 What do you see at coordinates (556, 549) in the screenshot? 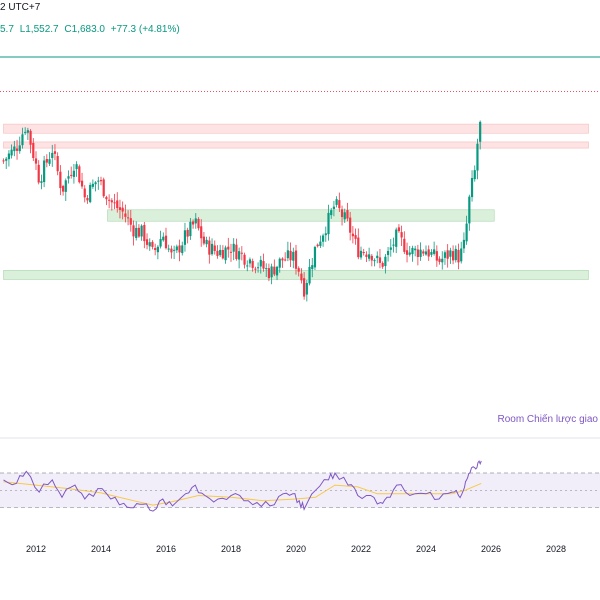
I see `x-tick-label: 2028` at bounding box center [556, 549].